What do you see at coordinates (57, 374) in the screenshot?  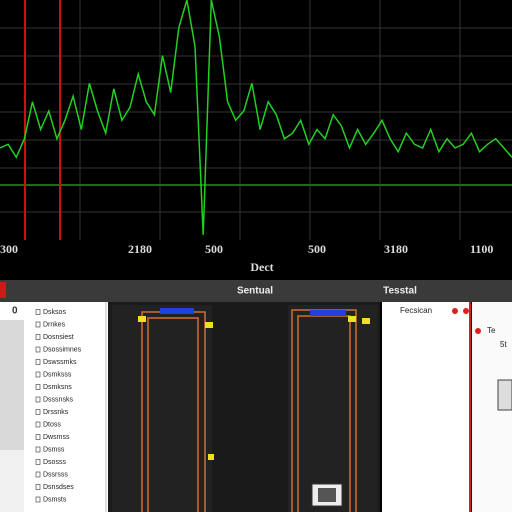 I see `list-item: Dsmksss` at bounding box center [57, 374].